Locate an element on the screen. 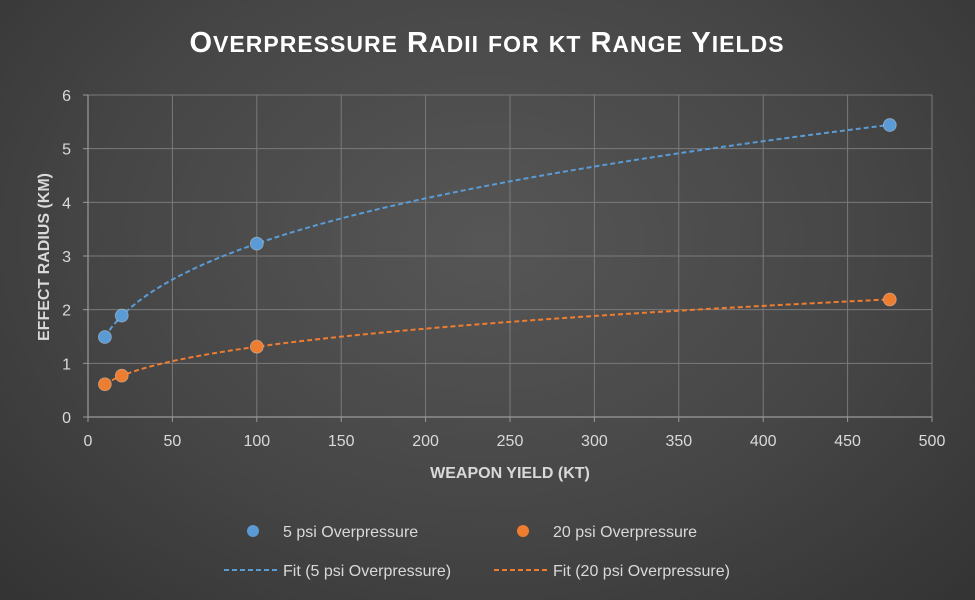 The height and width of the screenshot is (600, 975). legend-label: 5 psi Overpressure is located at coordinates (350, 532).